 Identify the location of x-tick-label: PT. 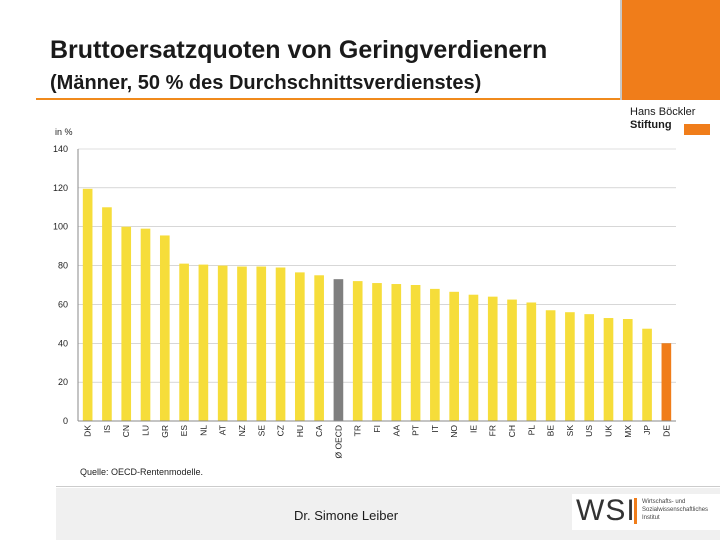
(416, 430).